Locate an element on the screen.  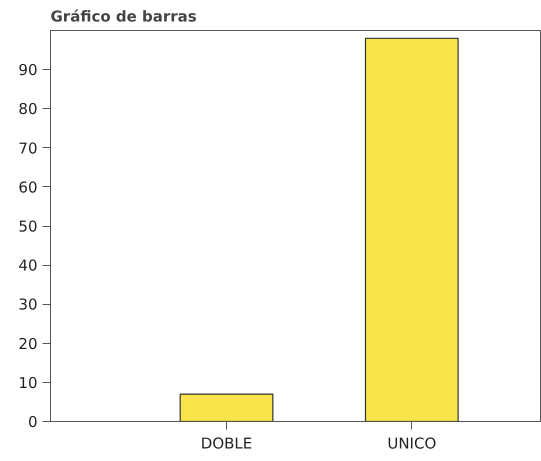
y-tick-label: 20 is located at coordinates (28, 343).